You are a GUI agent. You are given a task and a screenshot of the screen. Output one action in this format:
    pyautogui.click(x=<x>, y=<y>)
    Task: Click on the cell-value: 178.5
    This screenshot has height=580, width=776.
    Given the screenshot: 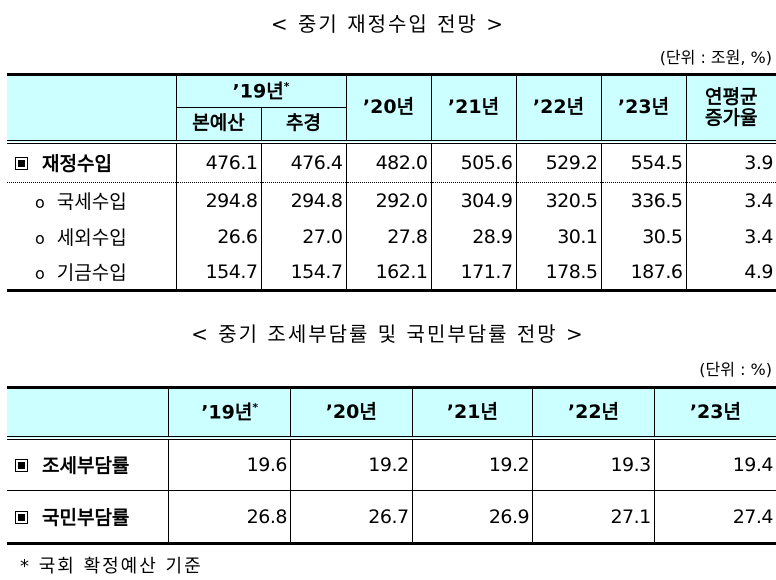 What is the action you would take?
    pyautogui.click(x=558, y=272)
    